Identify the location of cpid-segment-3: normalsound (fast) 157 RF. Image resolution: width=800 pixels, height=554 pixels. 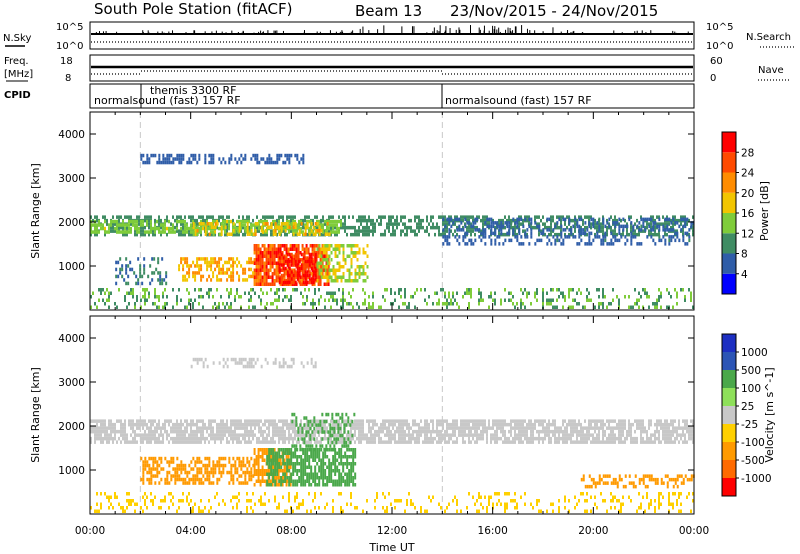
(518, 100).